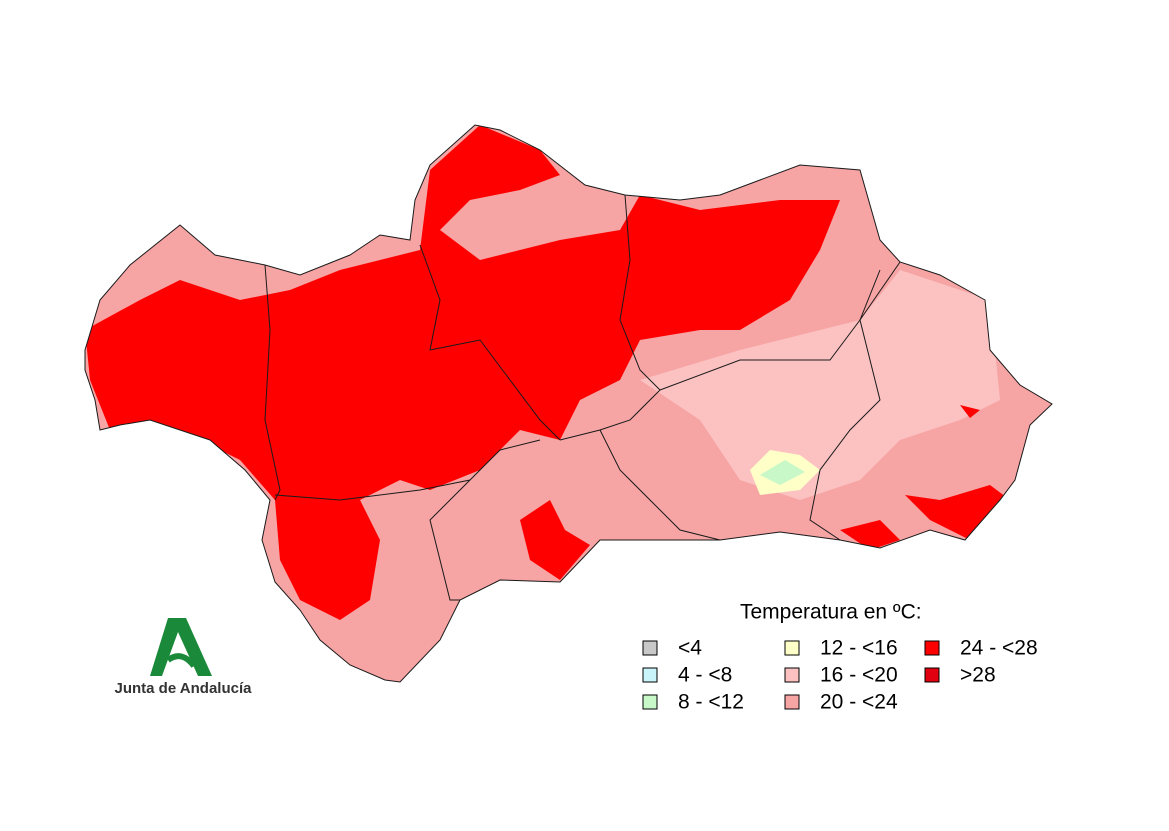  What do you see at coordinates (859, 648) in the screenshot?
I see `legend-label: 12 - <16` at bounding box center [859, 648].